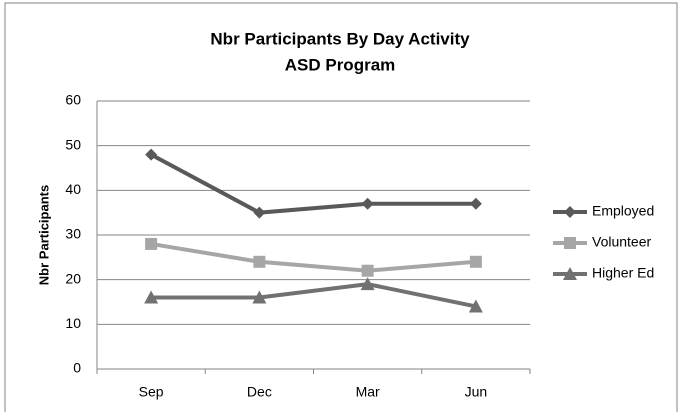  I want to click on chart-subtitle: ASD Program, so click(340, 64).